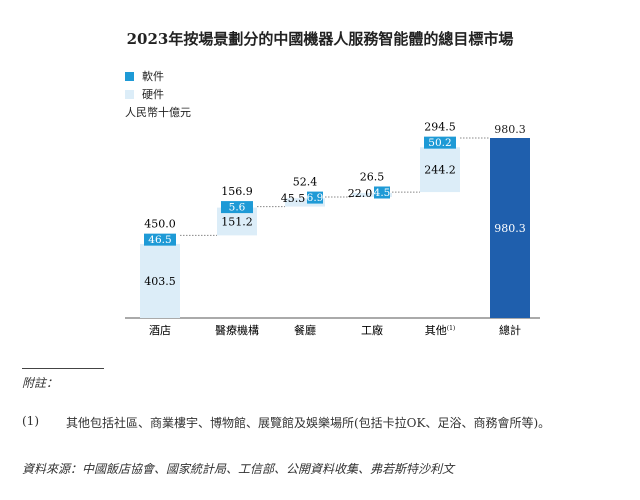 The image size is (640, 500). What do you see at coordinates (153, 76) in the screenshot?
I see `legend-label: 軟件` at bounding box center [153, 76].